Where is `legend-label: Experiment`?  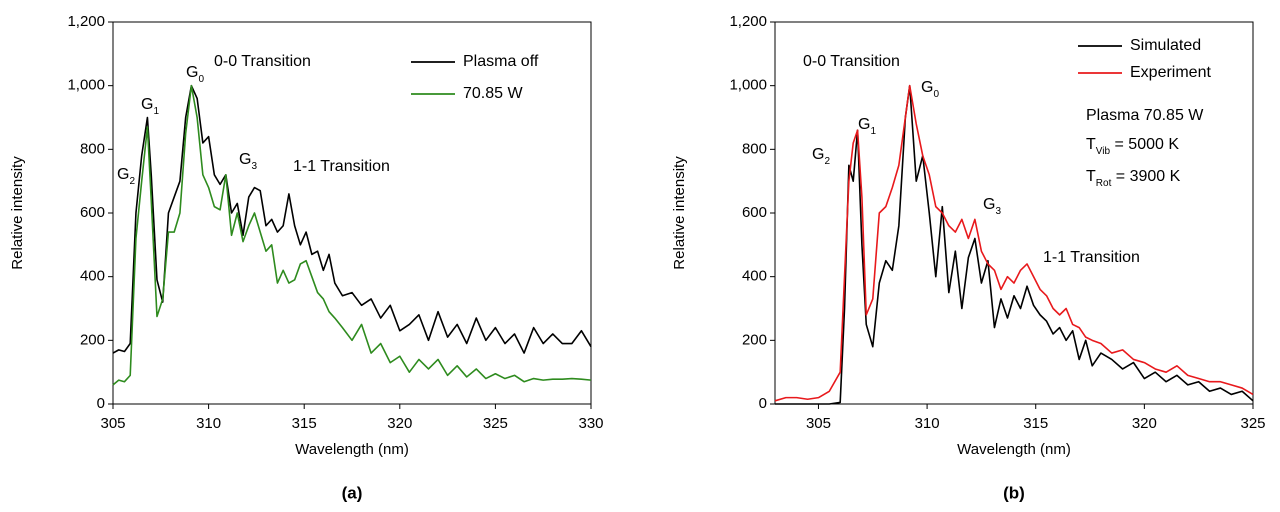
legend-label: Experiment is located at coordinates (1170, 72).